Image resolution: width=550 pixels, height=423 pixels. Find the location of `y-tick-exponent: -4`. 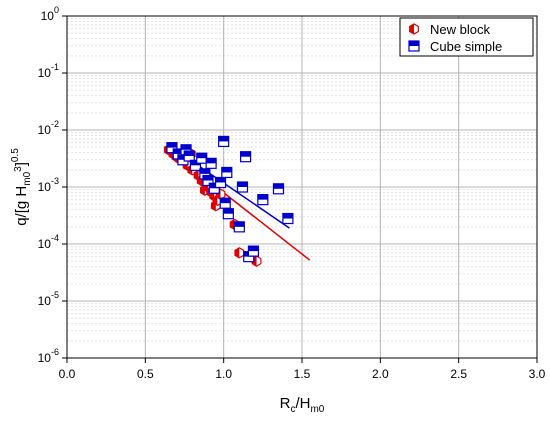

y-tick-exponent: -4 is located at coordinates (55, 238).